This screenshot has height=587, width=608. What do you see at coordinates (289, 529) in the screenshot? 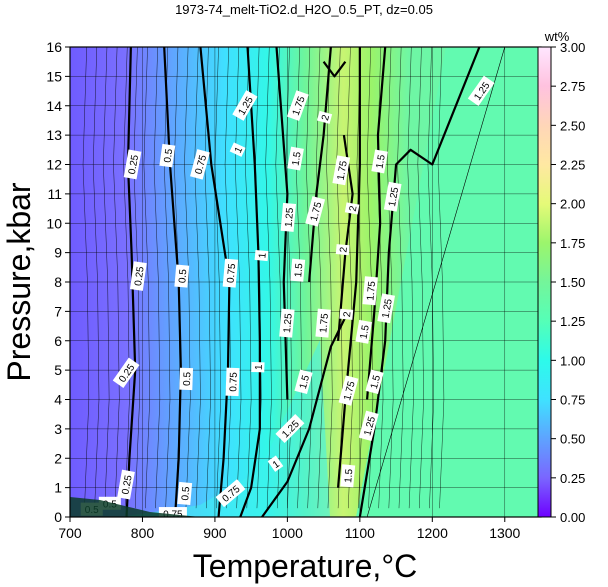
I see `x-axis-ticks: 700 800 900 1000 1100 1200 1300` at bounding box center [289, 529].